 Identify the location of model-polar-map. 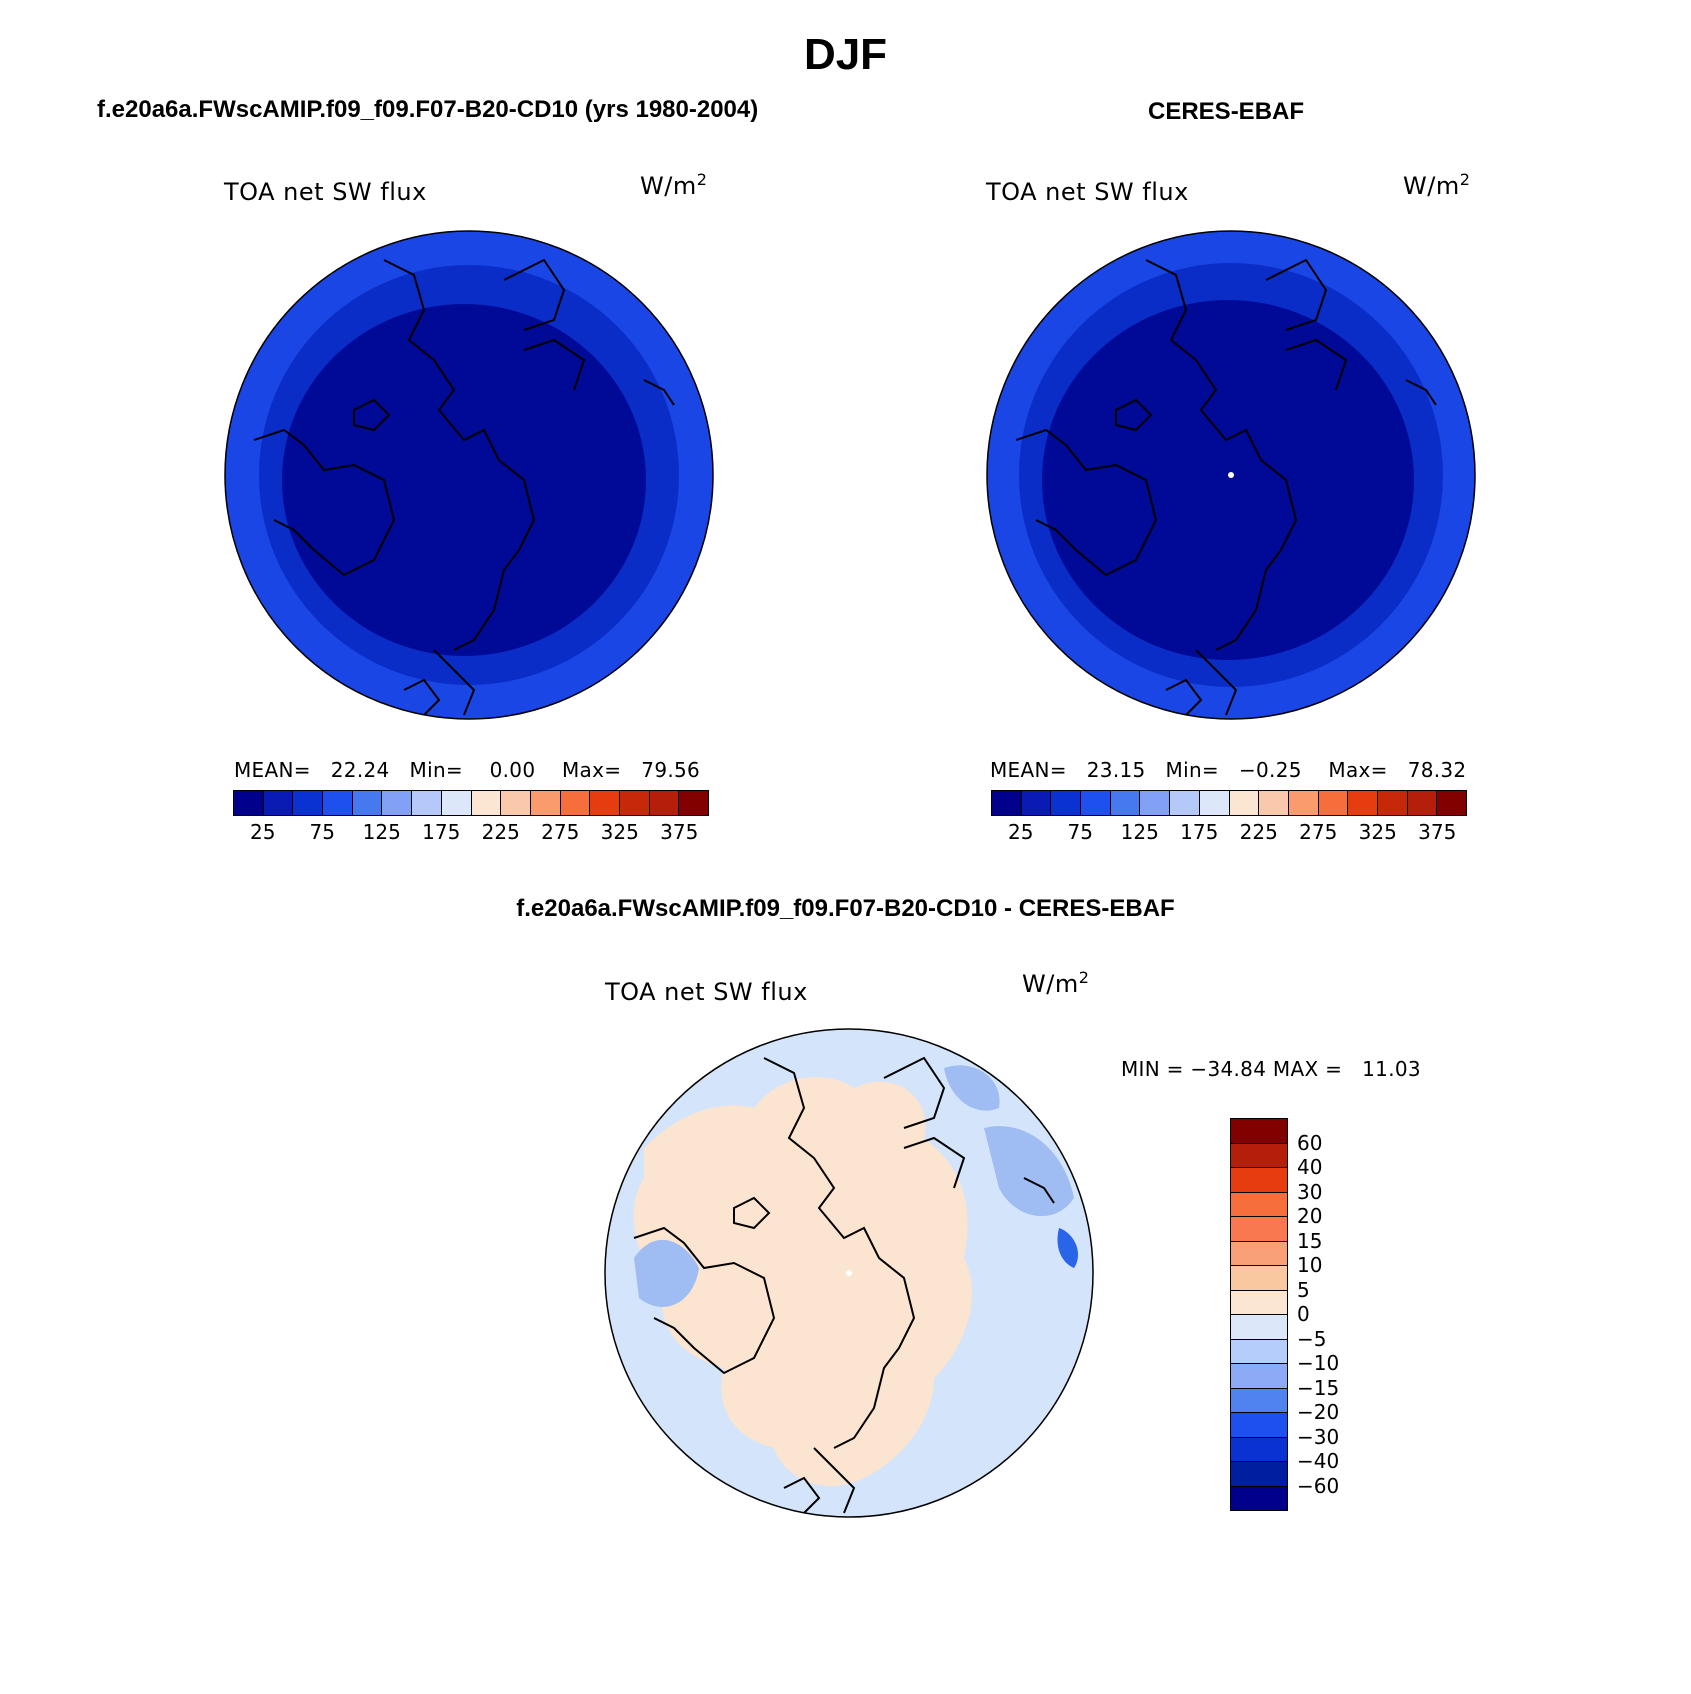
(469, 475).